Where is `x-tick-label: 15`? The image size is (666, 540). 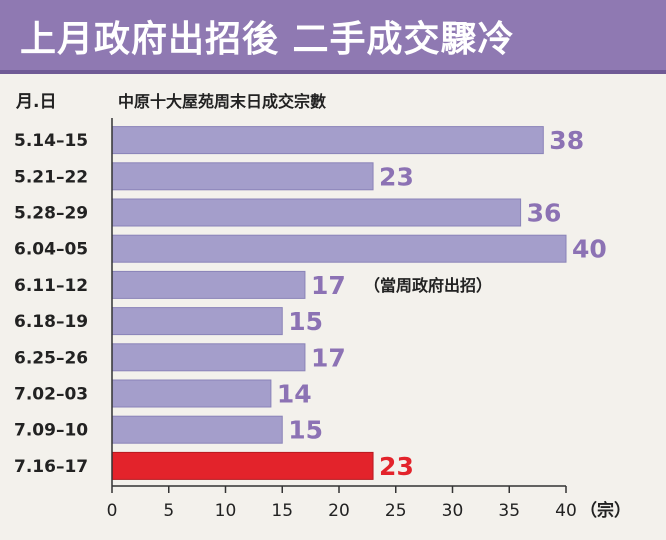
x-tick-label: 15 is located at coordinates (282, 511).